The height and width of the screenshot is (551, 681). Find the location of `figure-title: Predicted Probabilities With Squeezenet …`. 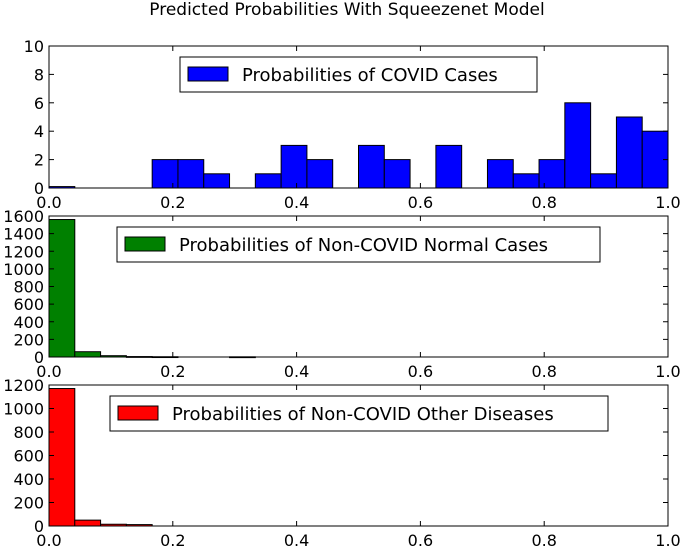

figure-title: Predicted Probabilities With Squeezenet … is located at coordinates (346, 10).